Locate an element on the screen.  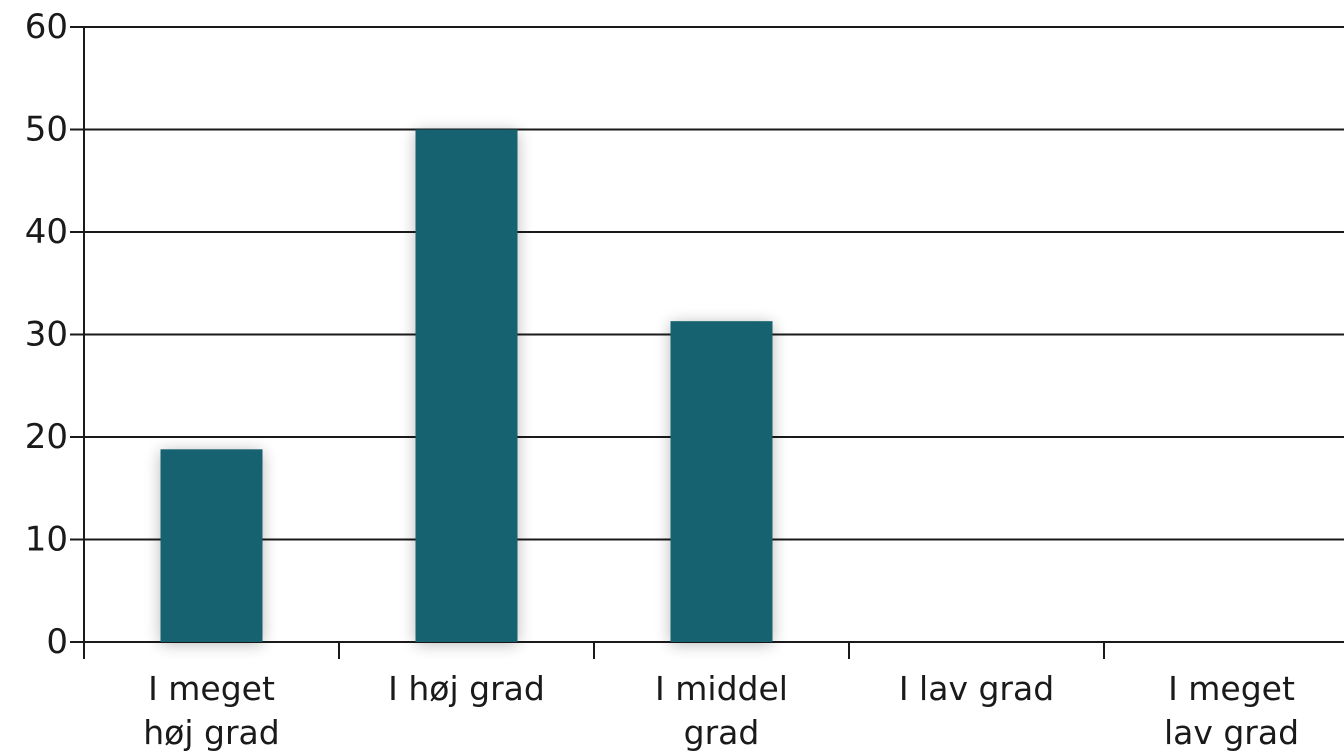
category-label: I middel grad is located at coordinates (721, 710).